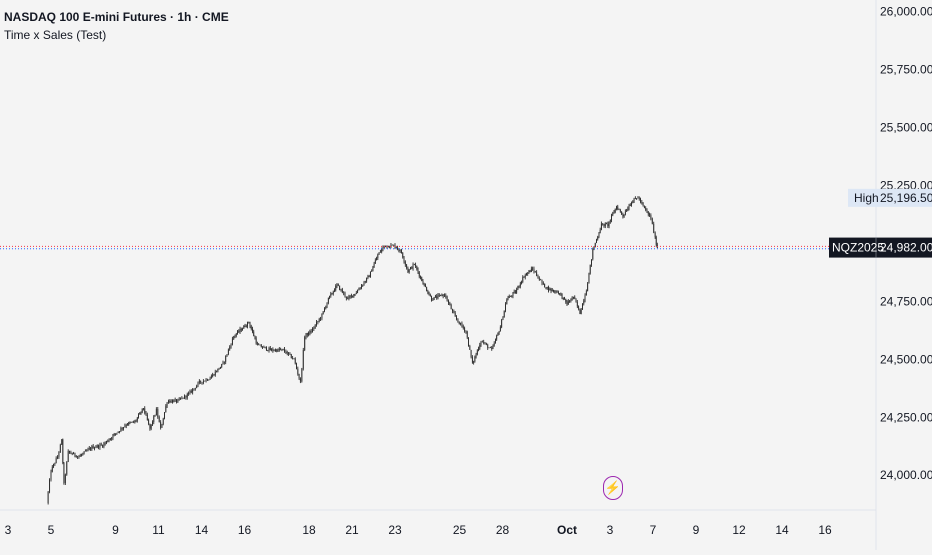  I want to click on lightning-bolt-icon: ⚡, so click(613, 488).